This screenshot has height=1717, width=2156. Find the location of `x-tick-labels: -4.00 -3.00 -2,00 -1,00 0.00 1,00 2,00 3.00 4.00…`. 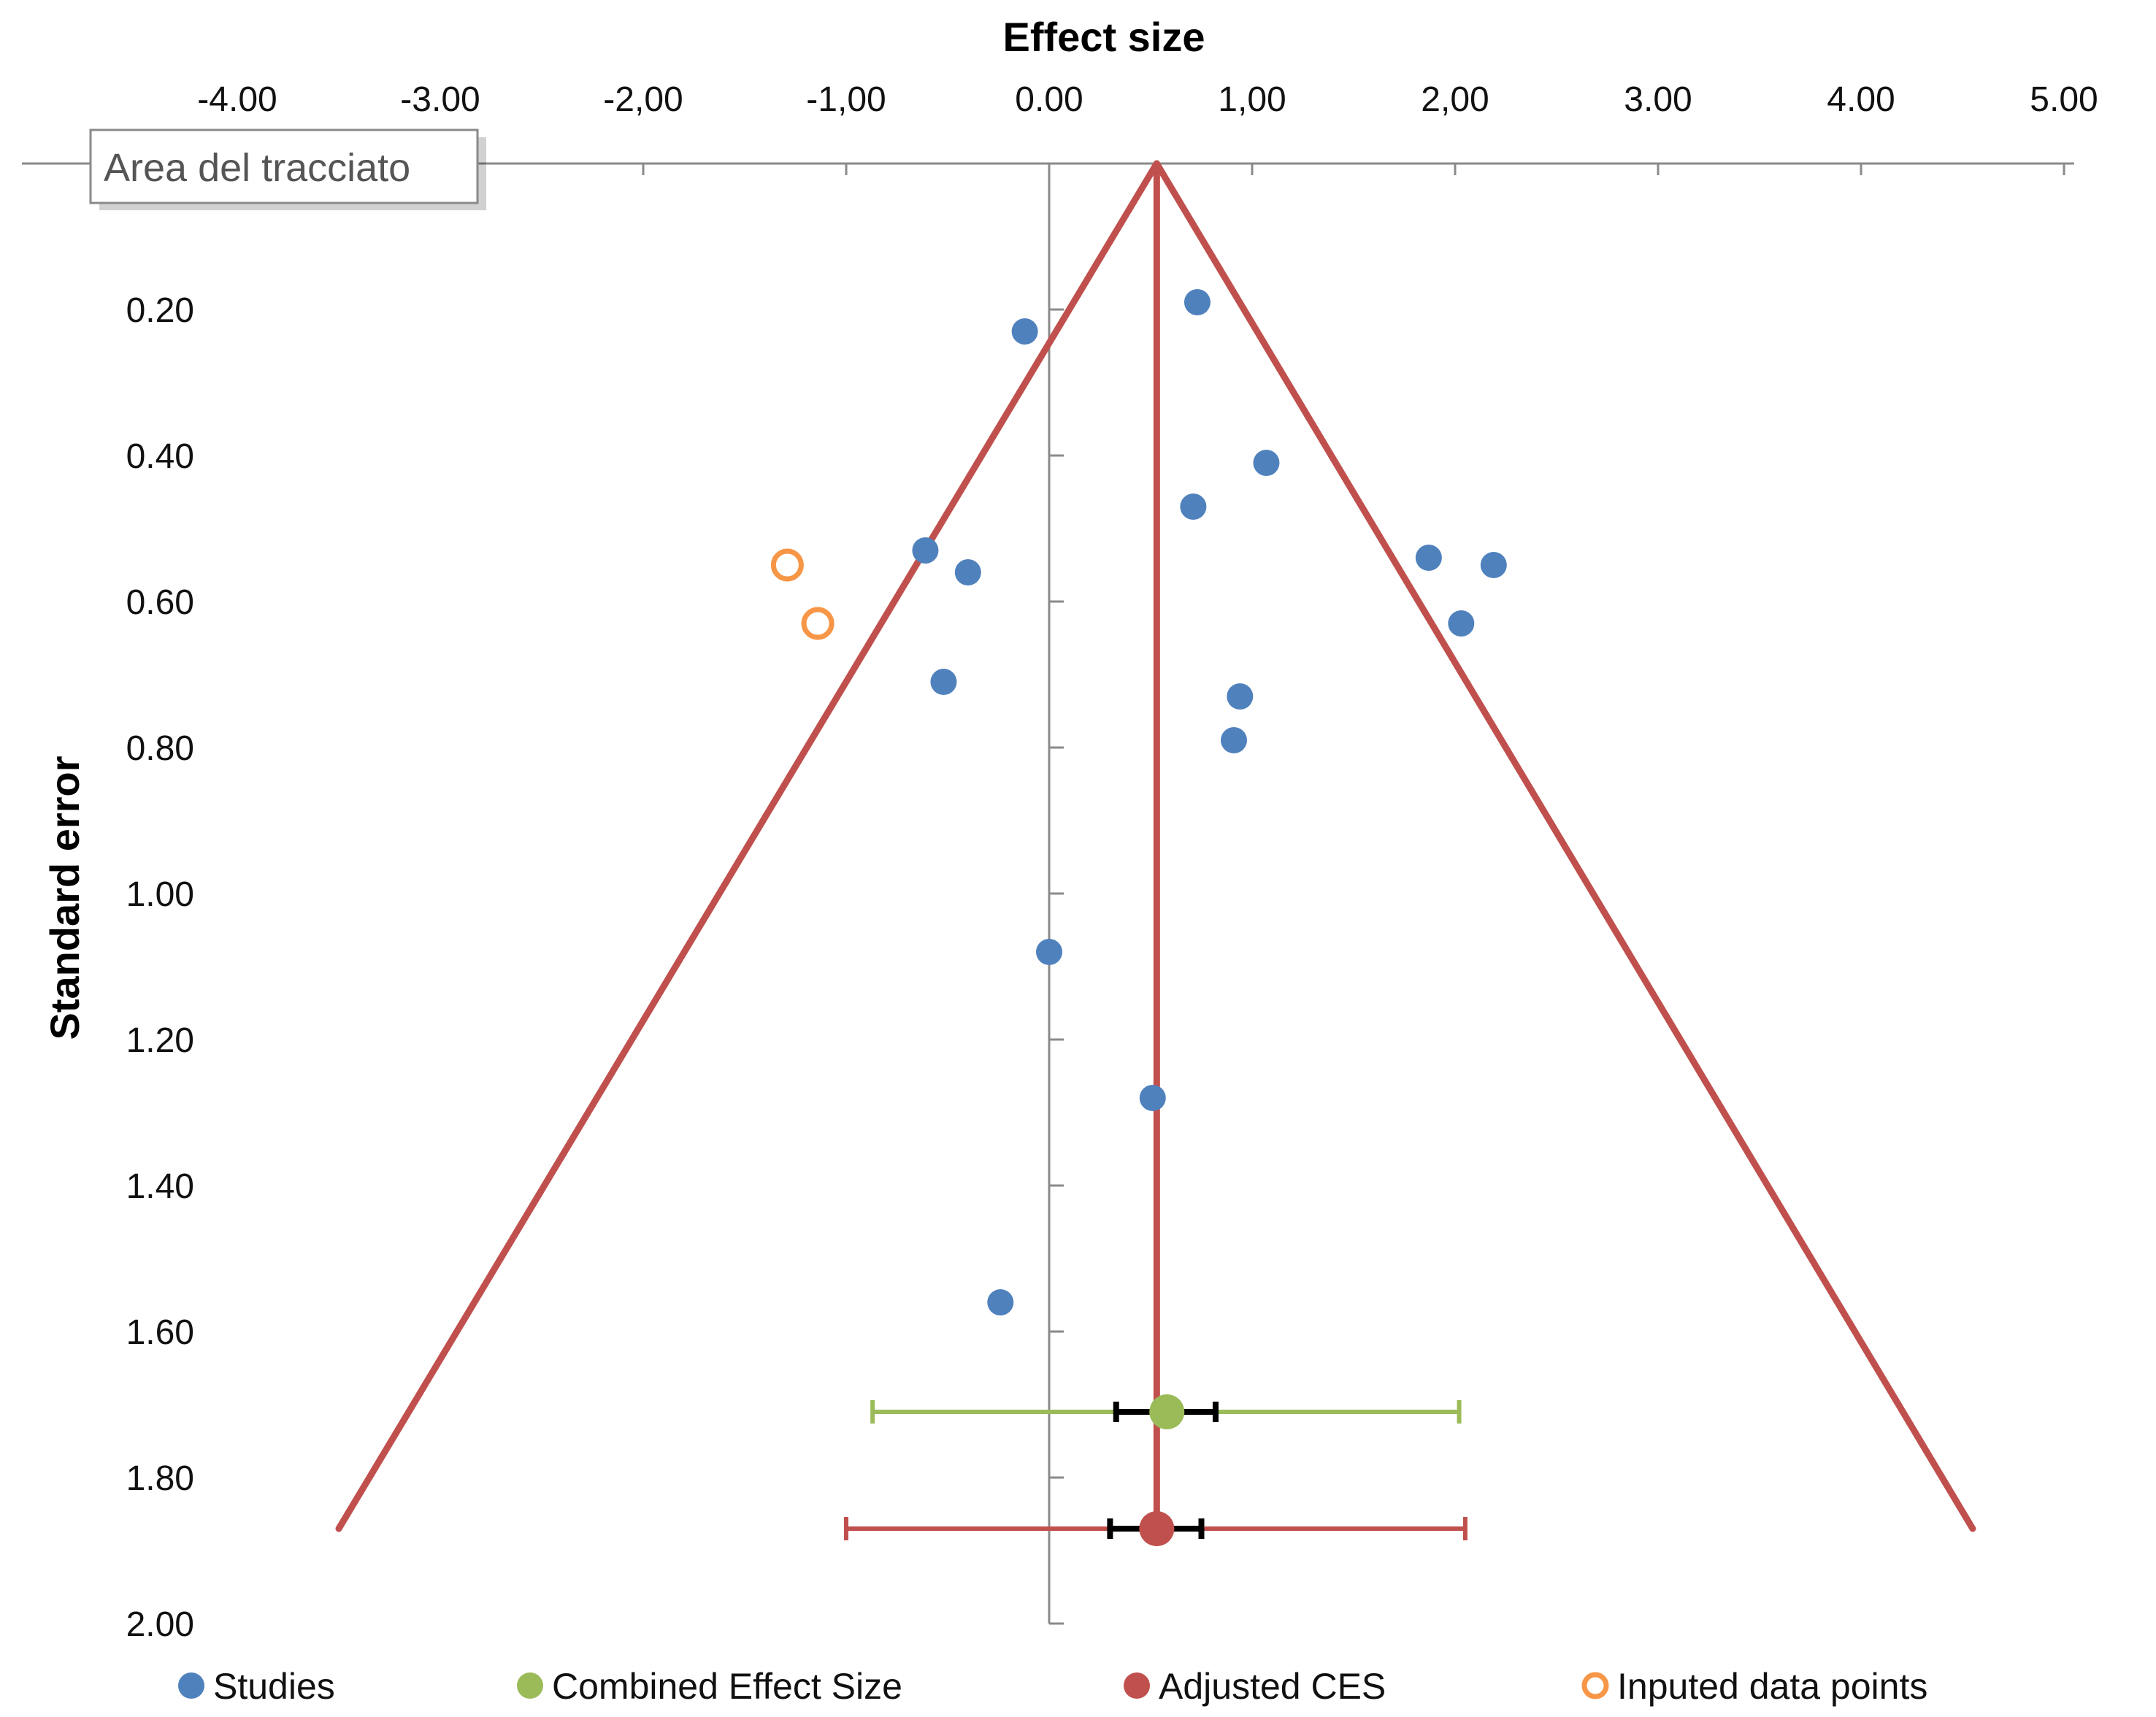

x-tick-labels: -4.00 -3.00 -2,00 -1,00 0.00 1,00 2,00 3.00 4.00… is located at coordinates (1147, 99).